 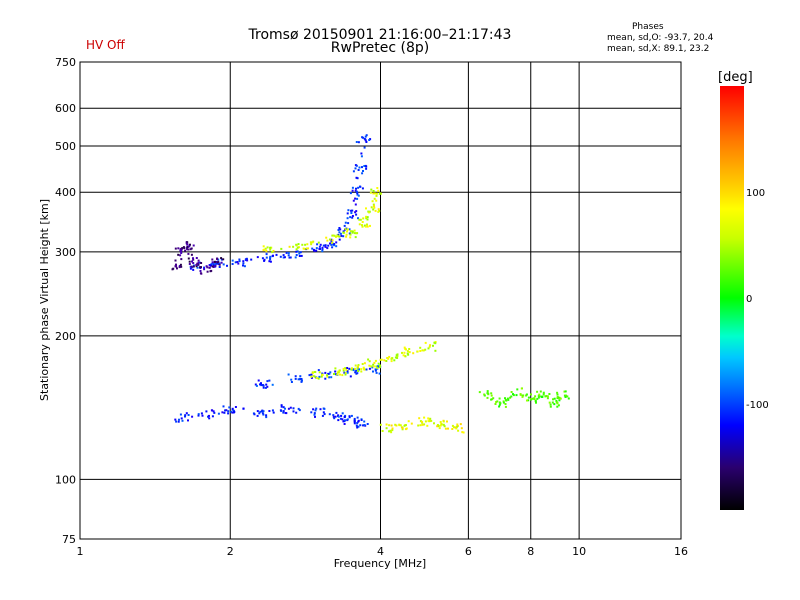 I want to click on status-label: HV Off, so click(x=105, y=45).